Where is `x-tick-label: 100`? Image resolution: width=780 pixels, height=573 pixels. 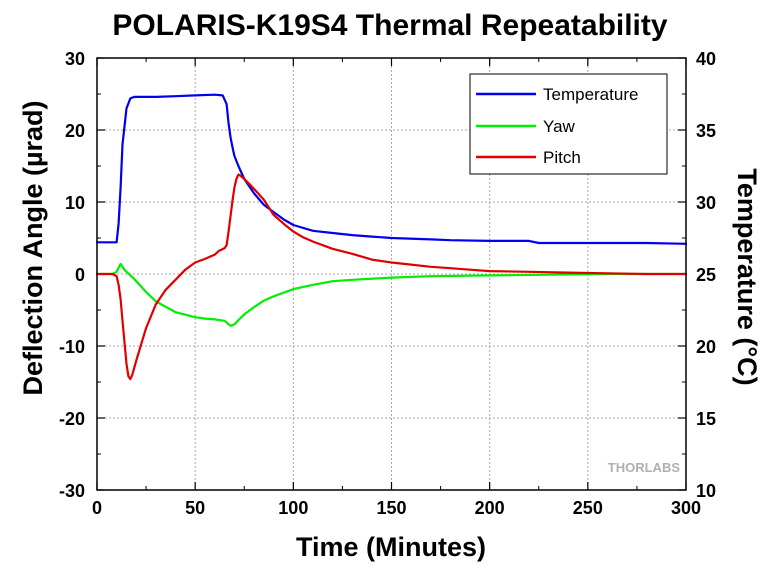 x-tick-label: 100 is located at coordinates (293, 508).